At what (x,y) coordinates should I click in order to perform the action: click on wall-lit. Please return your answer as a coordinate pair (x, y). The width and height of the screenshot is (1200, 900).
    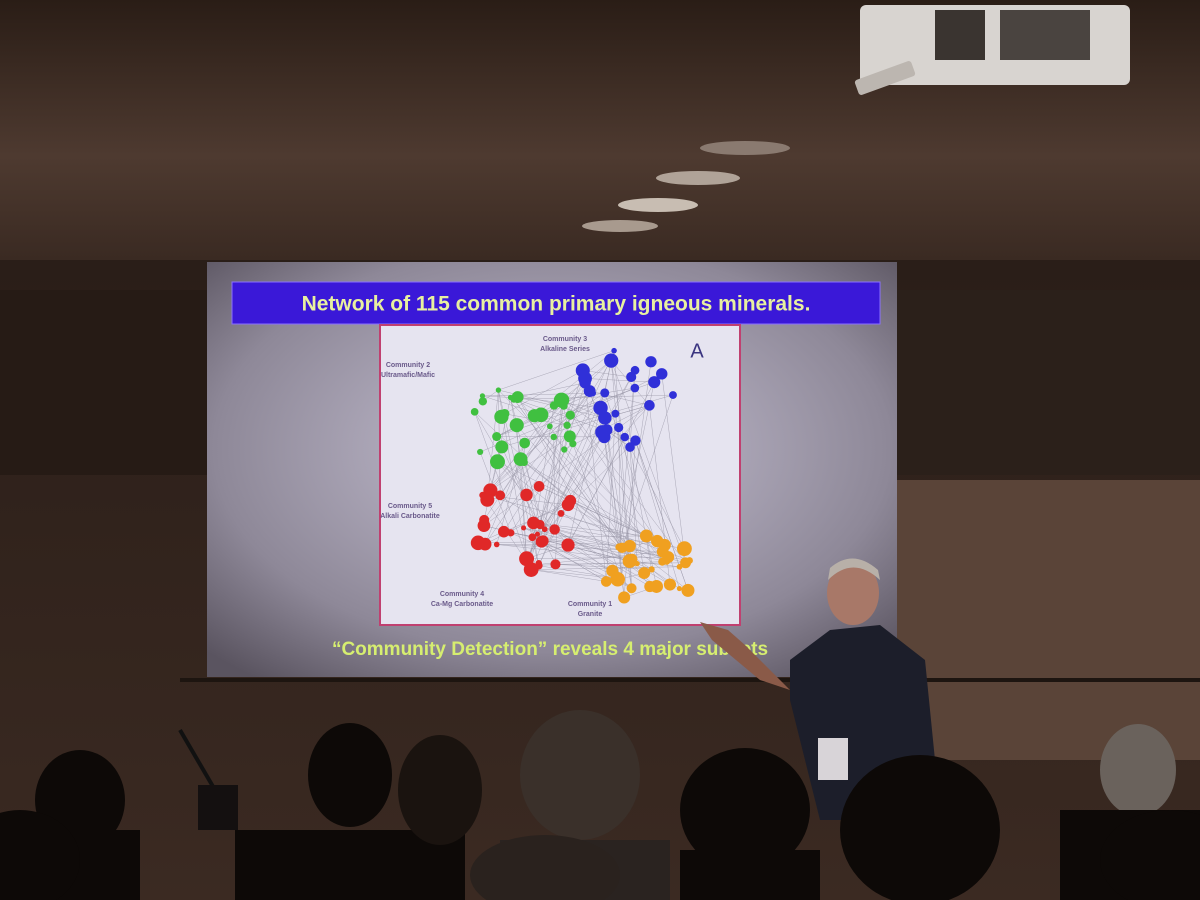
    Looking at the image, I should click on (1047, 620).